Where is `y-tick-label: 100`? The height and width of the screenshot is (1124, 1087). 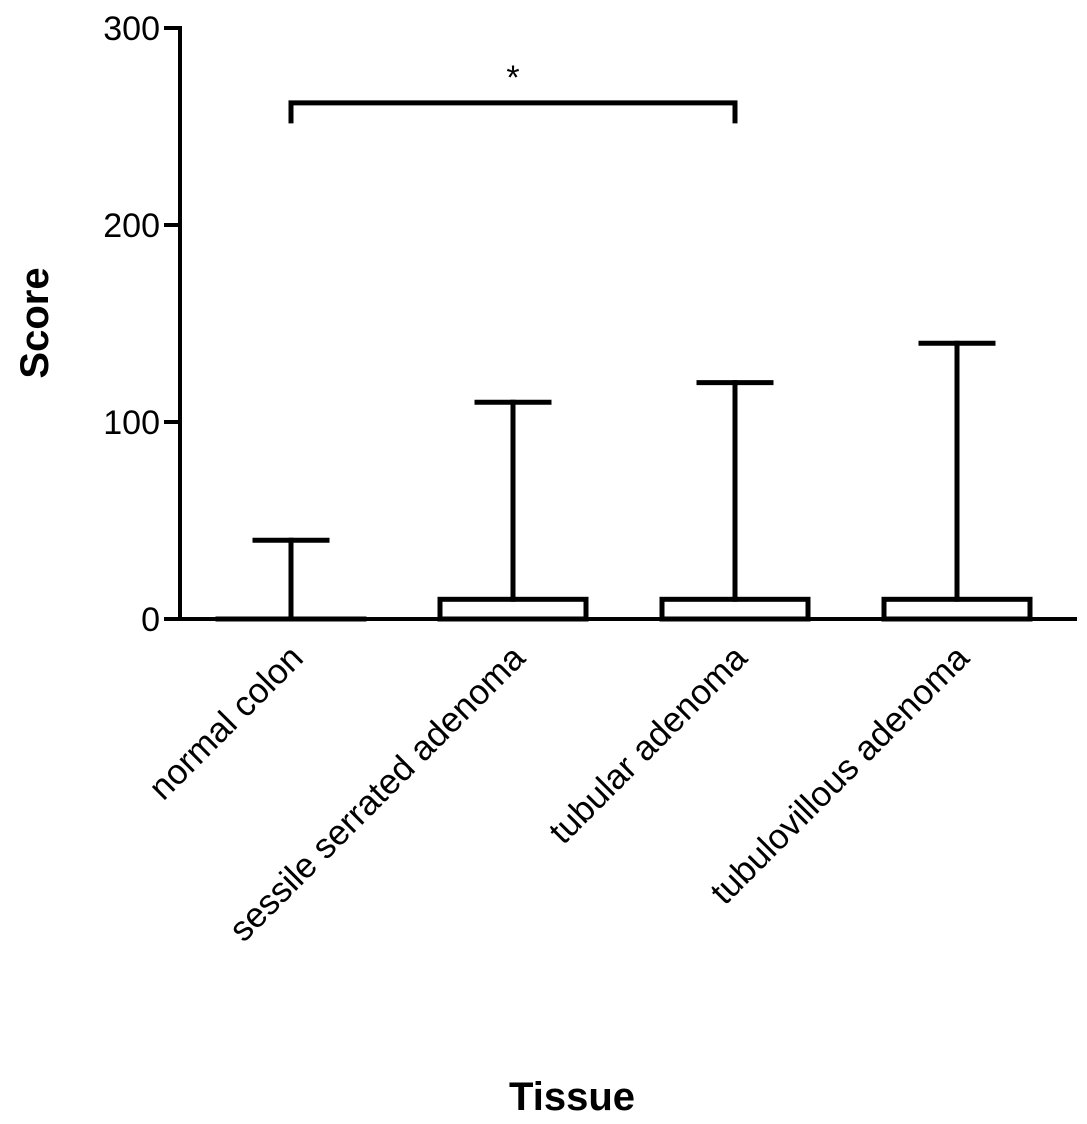
y-tick-label: 100 is located at coordinates (131, 423).